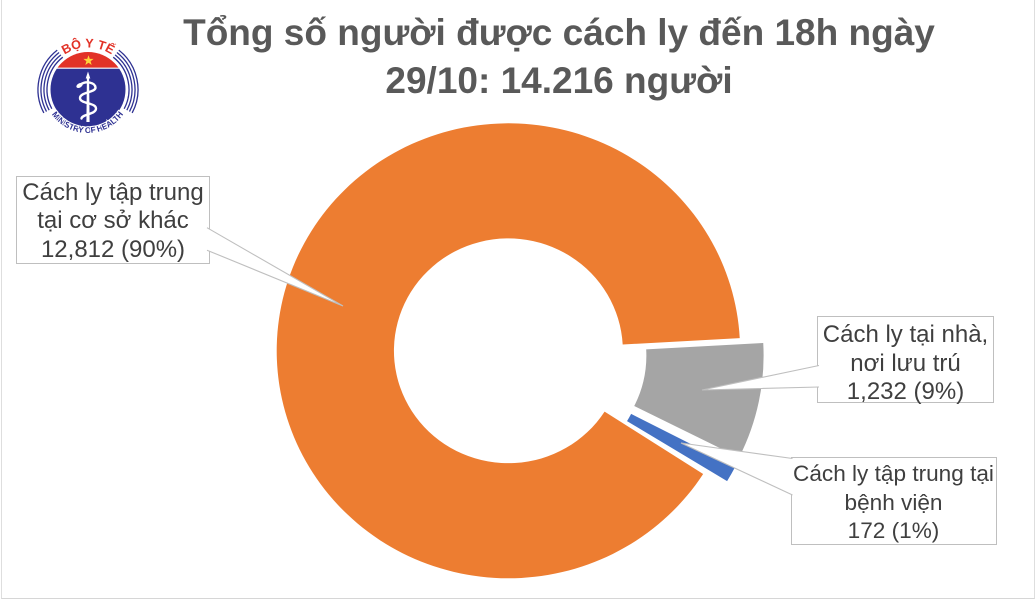 The image size is (1036, 601). What do you see at coordinates (88, 75) in the screenshot?
I see `rod-tip` at bounding box center [88, 75].